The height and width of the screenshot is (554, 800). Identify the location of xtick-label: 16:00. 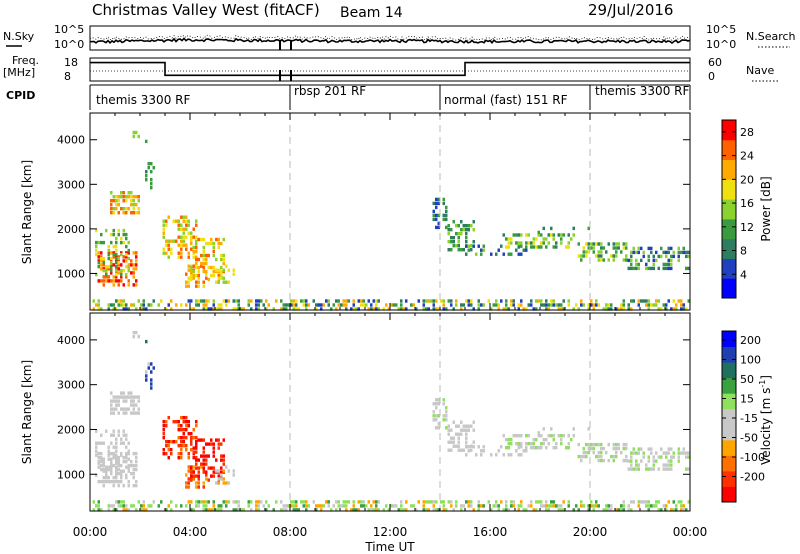
(490, 532).